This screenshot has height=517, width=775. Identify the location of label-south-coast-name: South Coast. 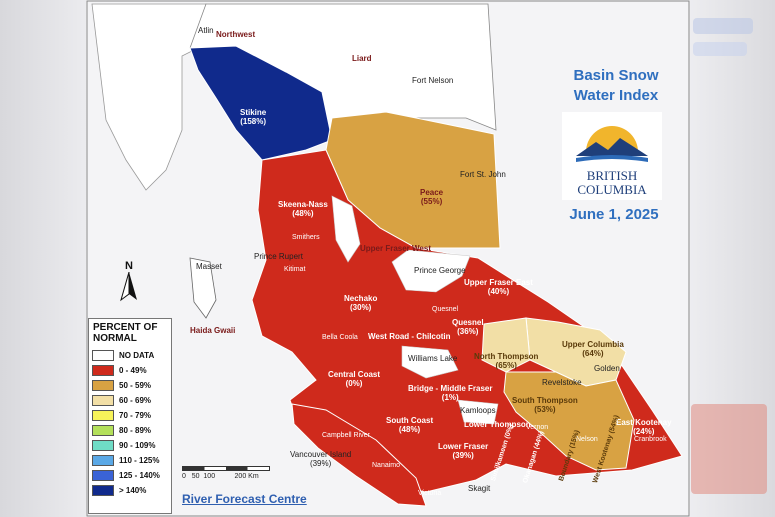
(410, 420).